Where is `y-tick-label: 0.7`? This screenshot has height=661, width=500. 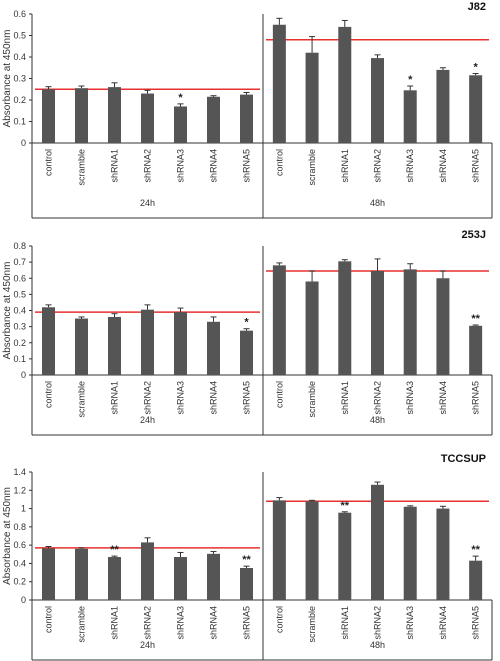
y-tick-label: 0.7 is located at coordinates (19, 262).